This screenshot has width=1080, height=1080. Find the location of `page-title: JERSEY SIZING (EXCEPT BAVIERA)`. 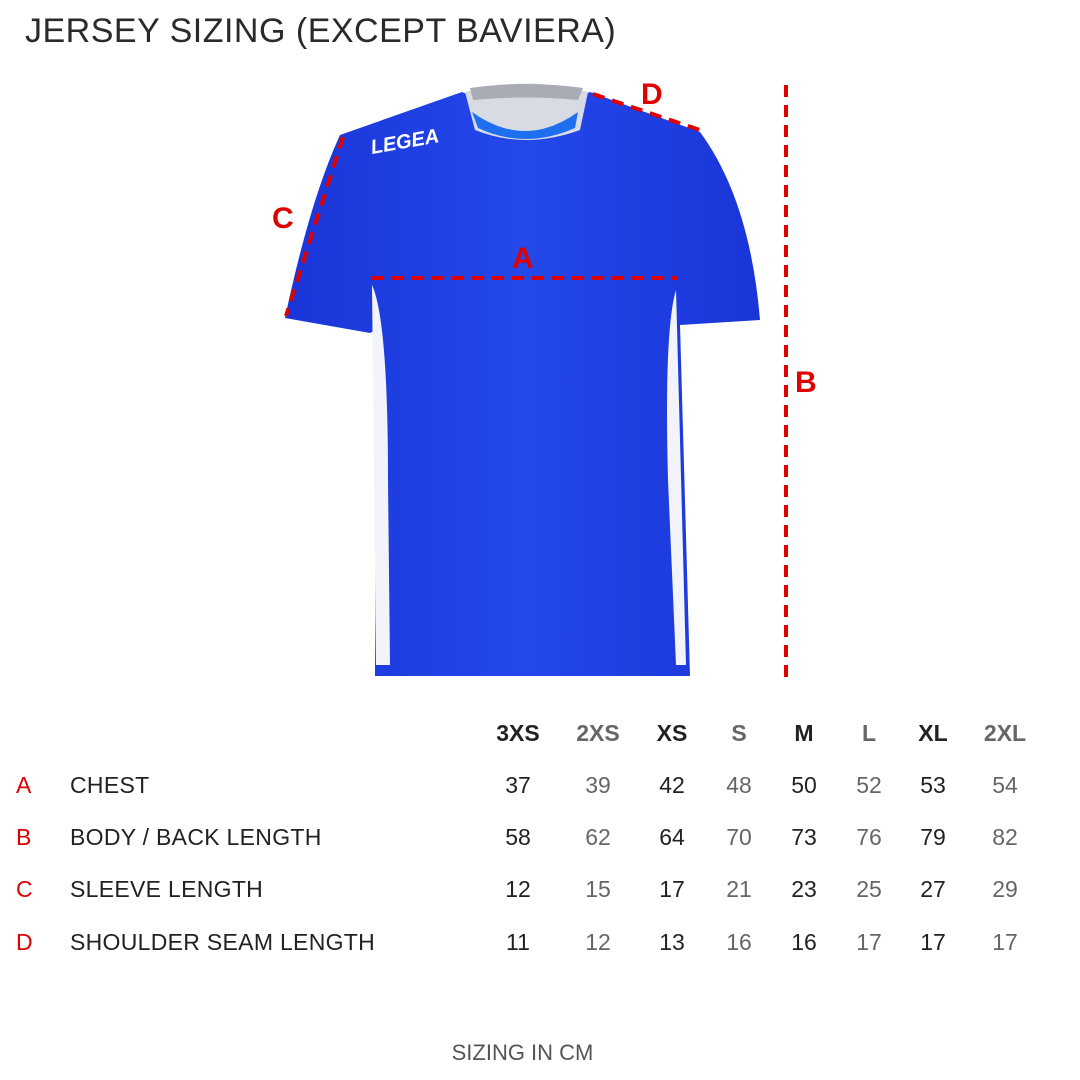

page-title: JERSEY SIZING (EXCEPT BAVIERA) is located at coordinates (321, 31).